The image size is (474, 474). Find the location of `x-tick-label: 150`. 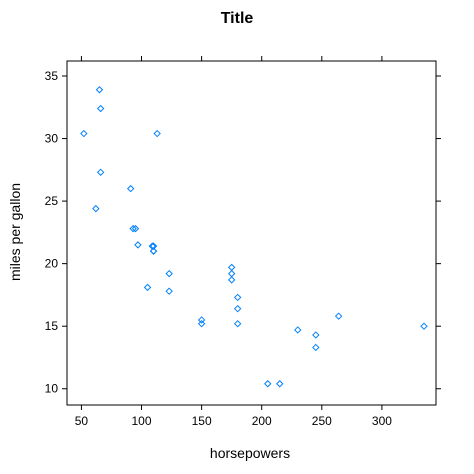

x-tick-label: 150 is located at coordinates (202, 421).